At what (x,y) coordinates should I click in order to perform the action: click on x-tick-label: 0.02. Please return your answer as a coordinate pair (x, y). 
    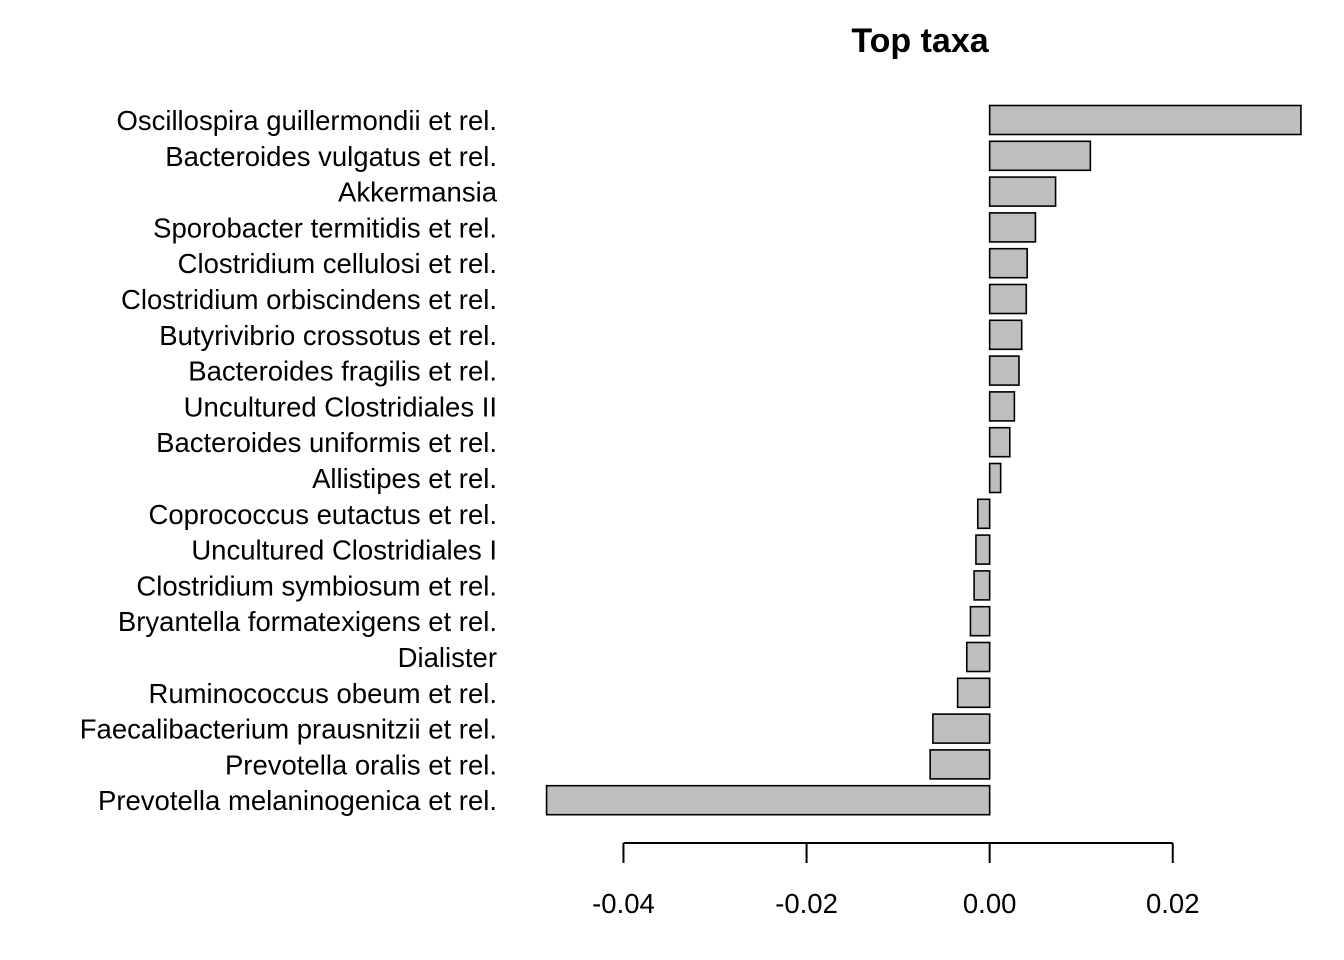
    Looking at the image, I should click on (1173, 903).